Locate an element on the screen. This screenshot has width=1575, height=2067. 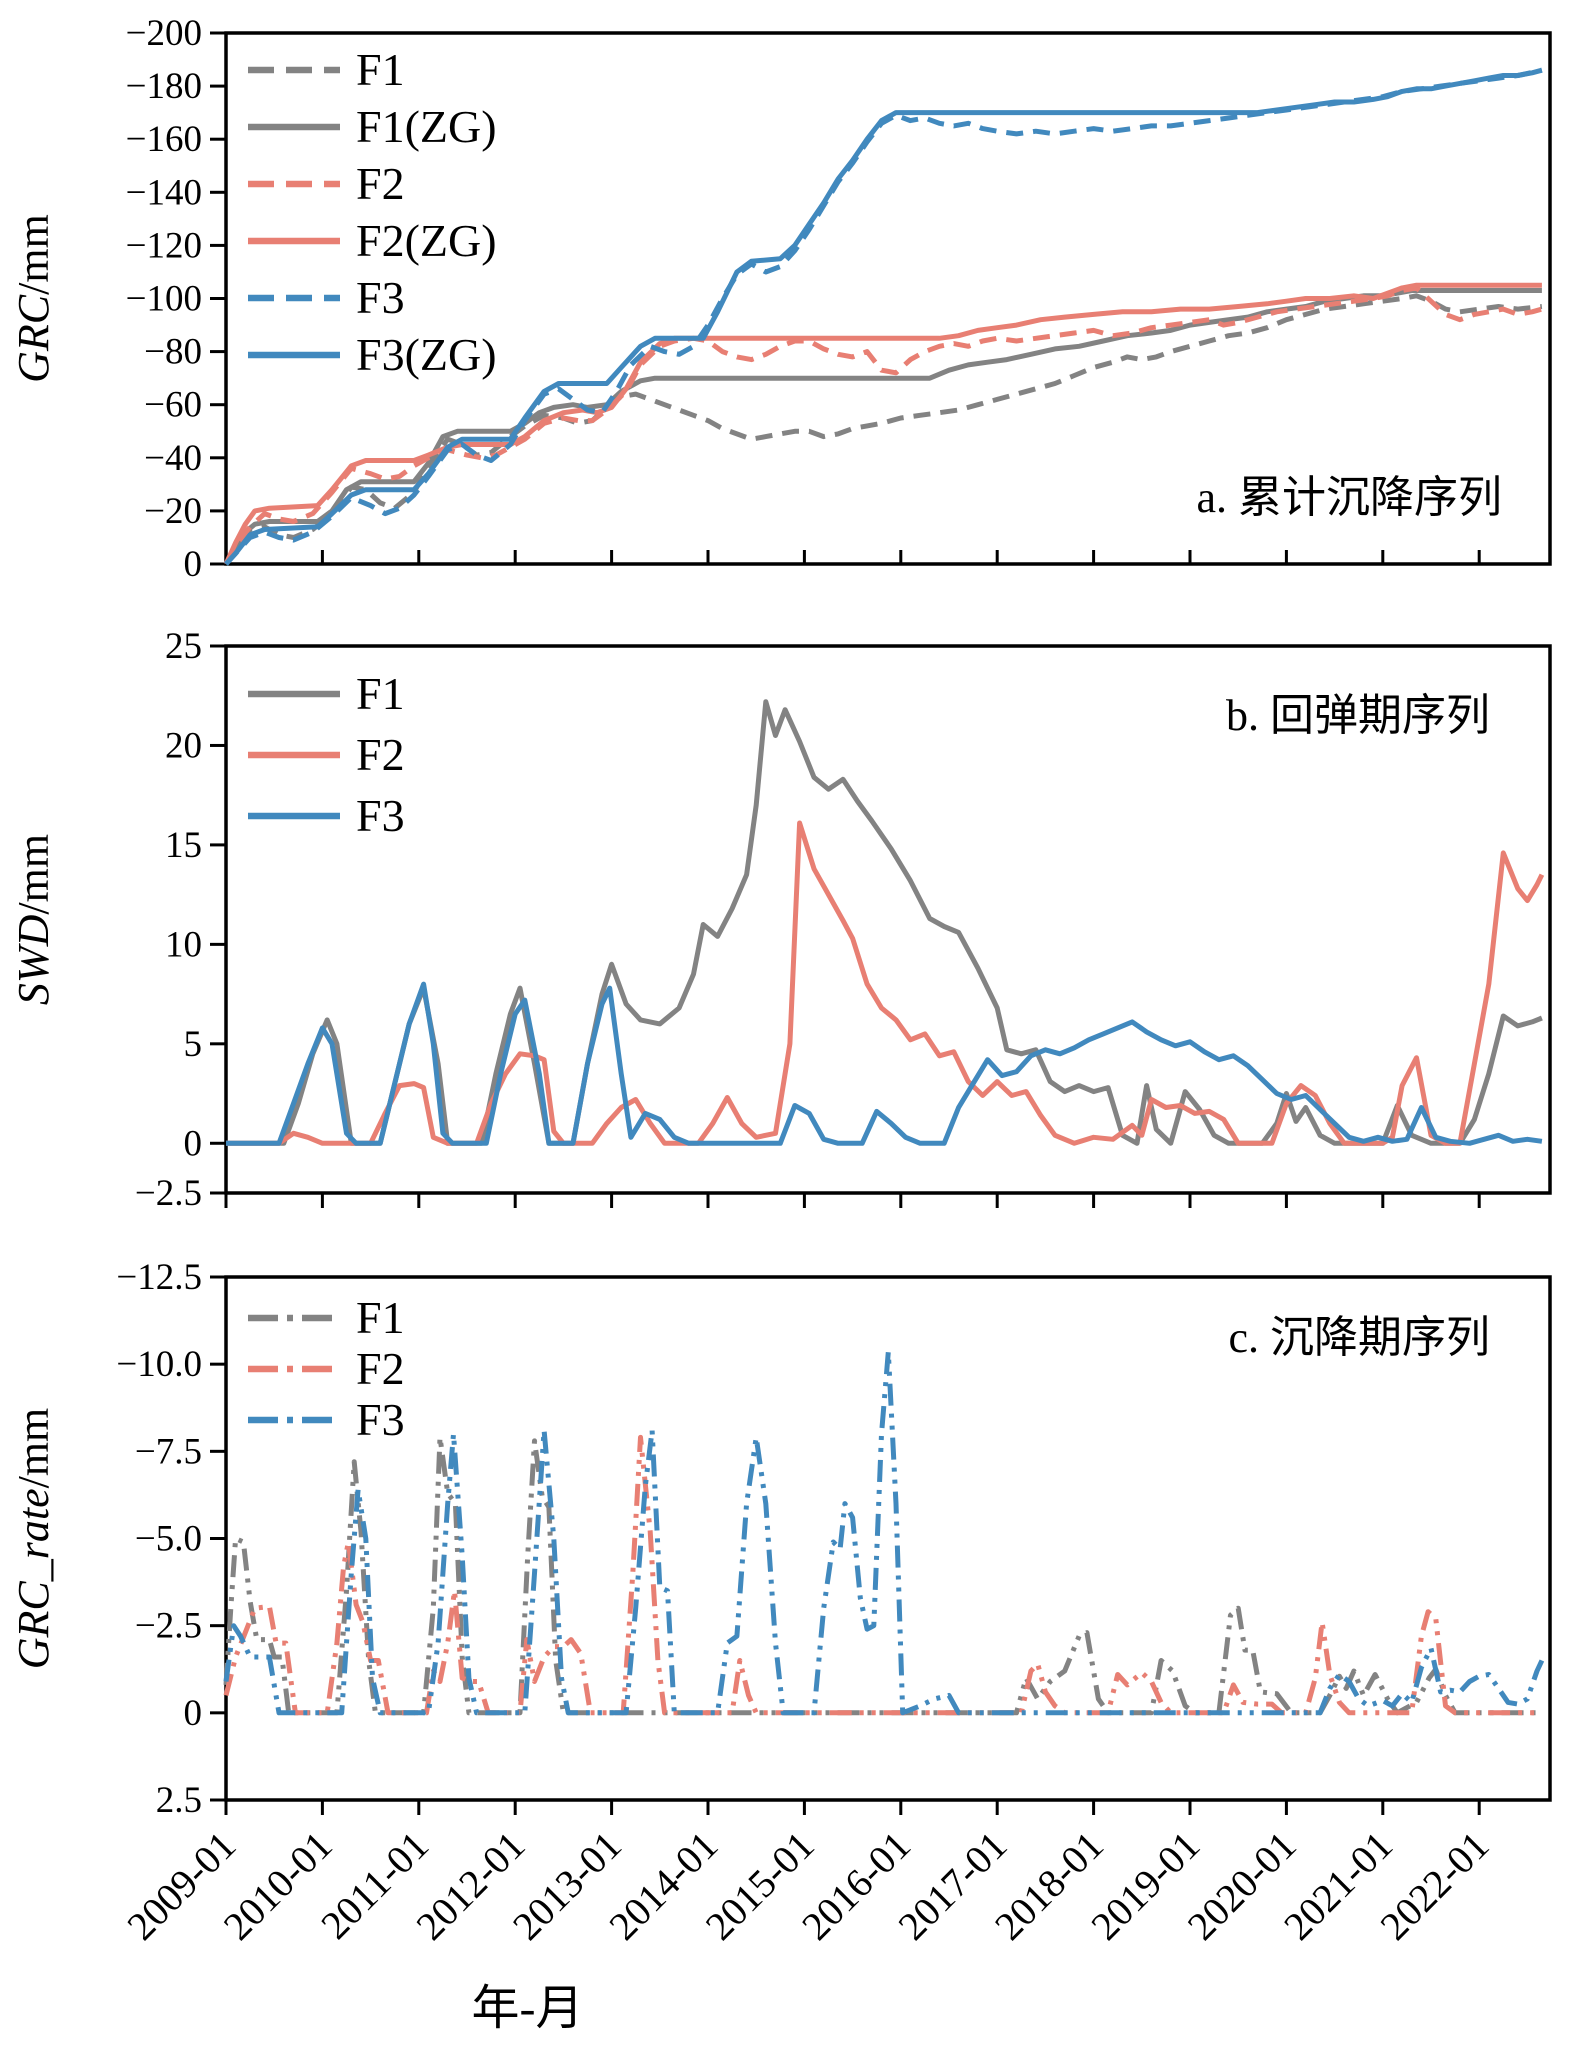
x-tick-label: 2009-01 is located at coordinates (181, 1886).